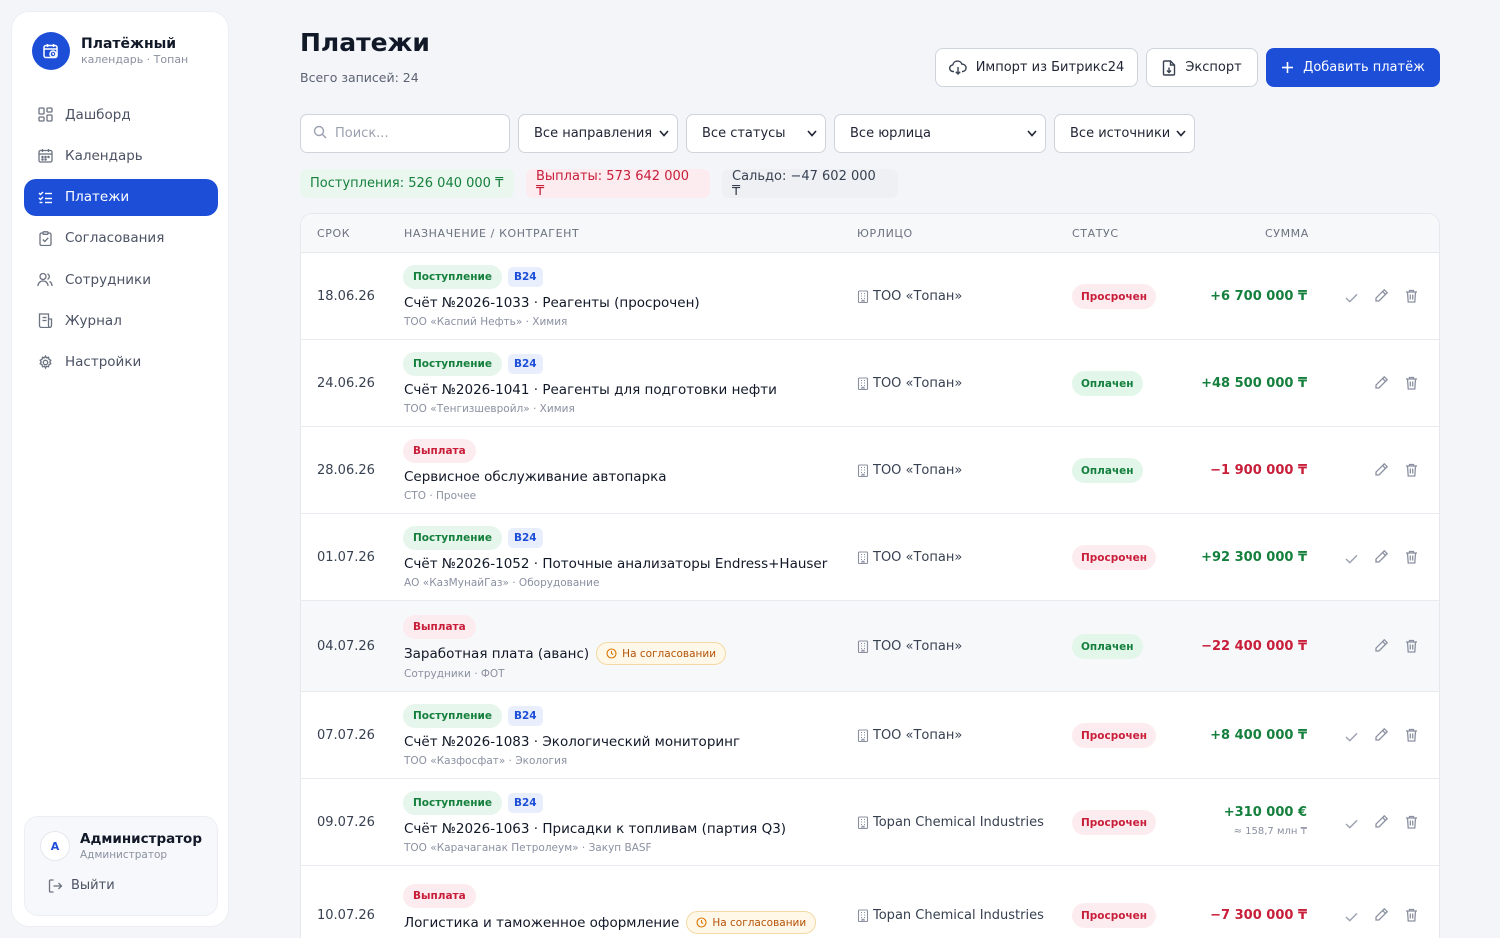 This screenshot has height=938, width=1500. I want to click on legal-entity-select: Все юрлица, so click(940, 133).